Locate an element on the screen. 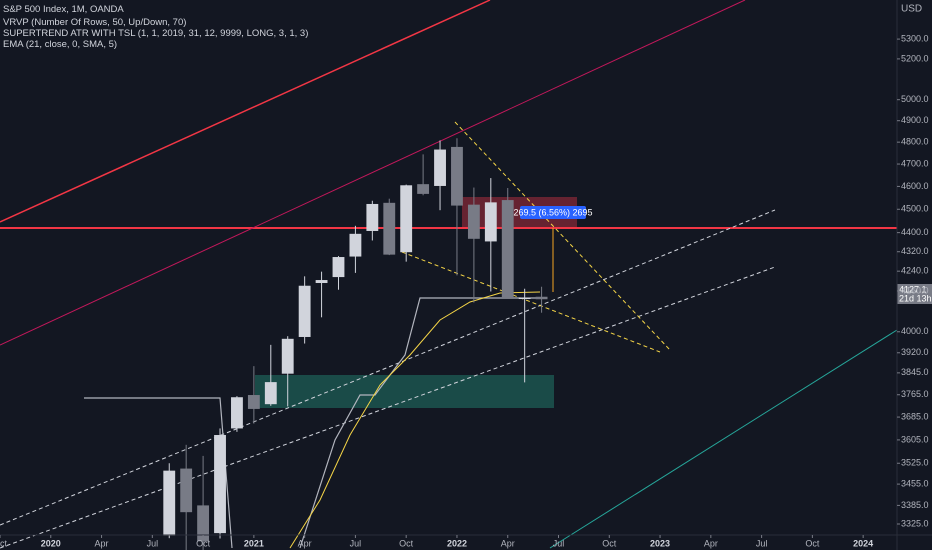 The width and height of the screenshot is (932, 550). y-tick-label: 3325.0 is located at coordinates (915, 523).